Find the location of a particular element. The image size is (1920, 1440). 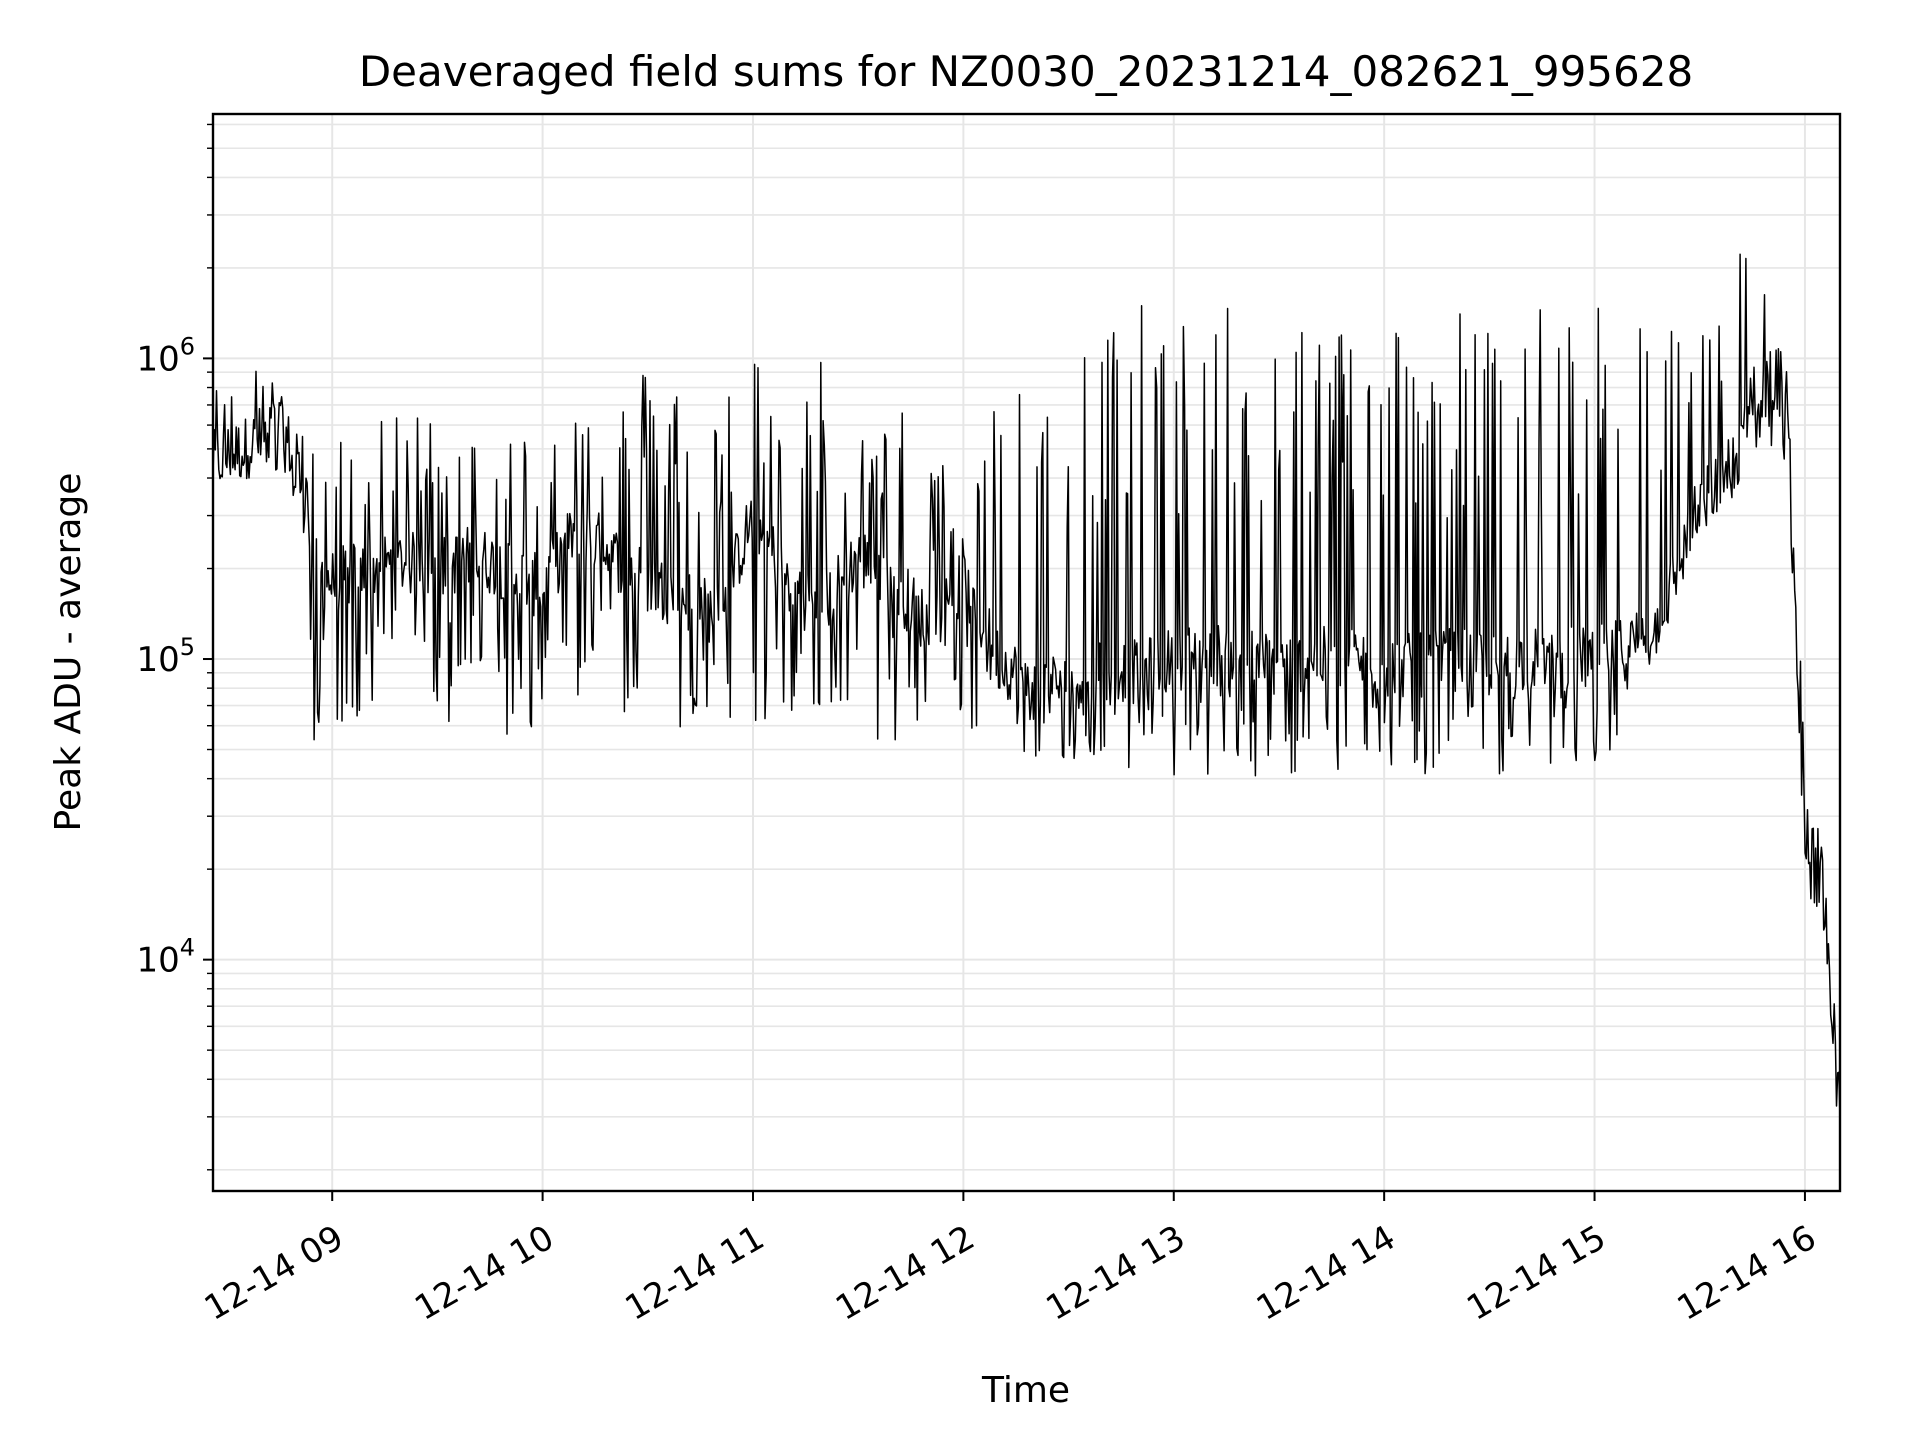

y-tick-exponent: 4 is located at coordinates (187, 948).